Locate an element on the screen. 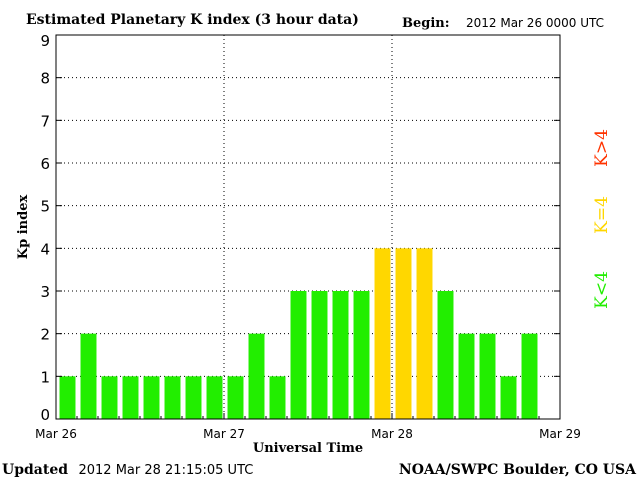  y-tick-label: 7 is located at coordinates (45, 121).